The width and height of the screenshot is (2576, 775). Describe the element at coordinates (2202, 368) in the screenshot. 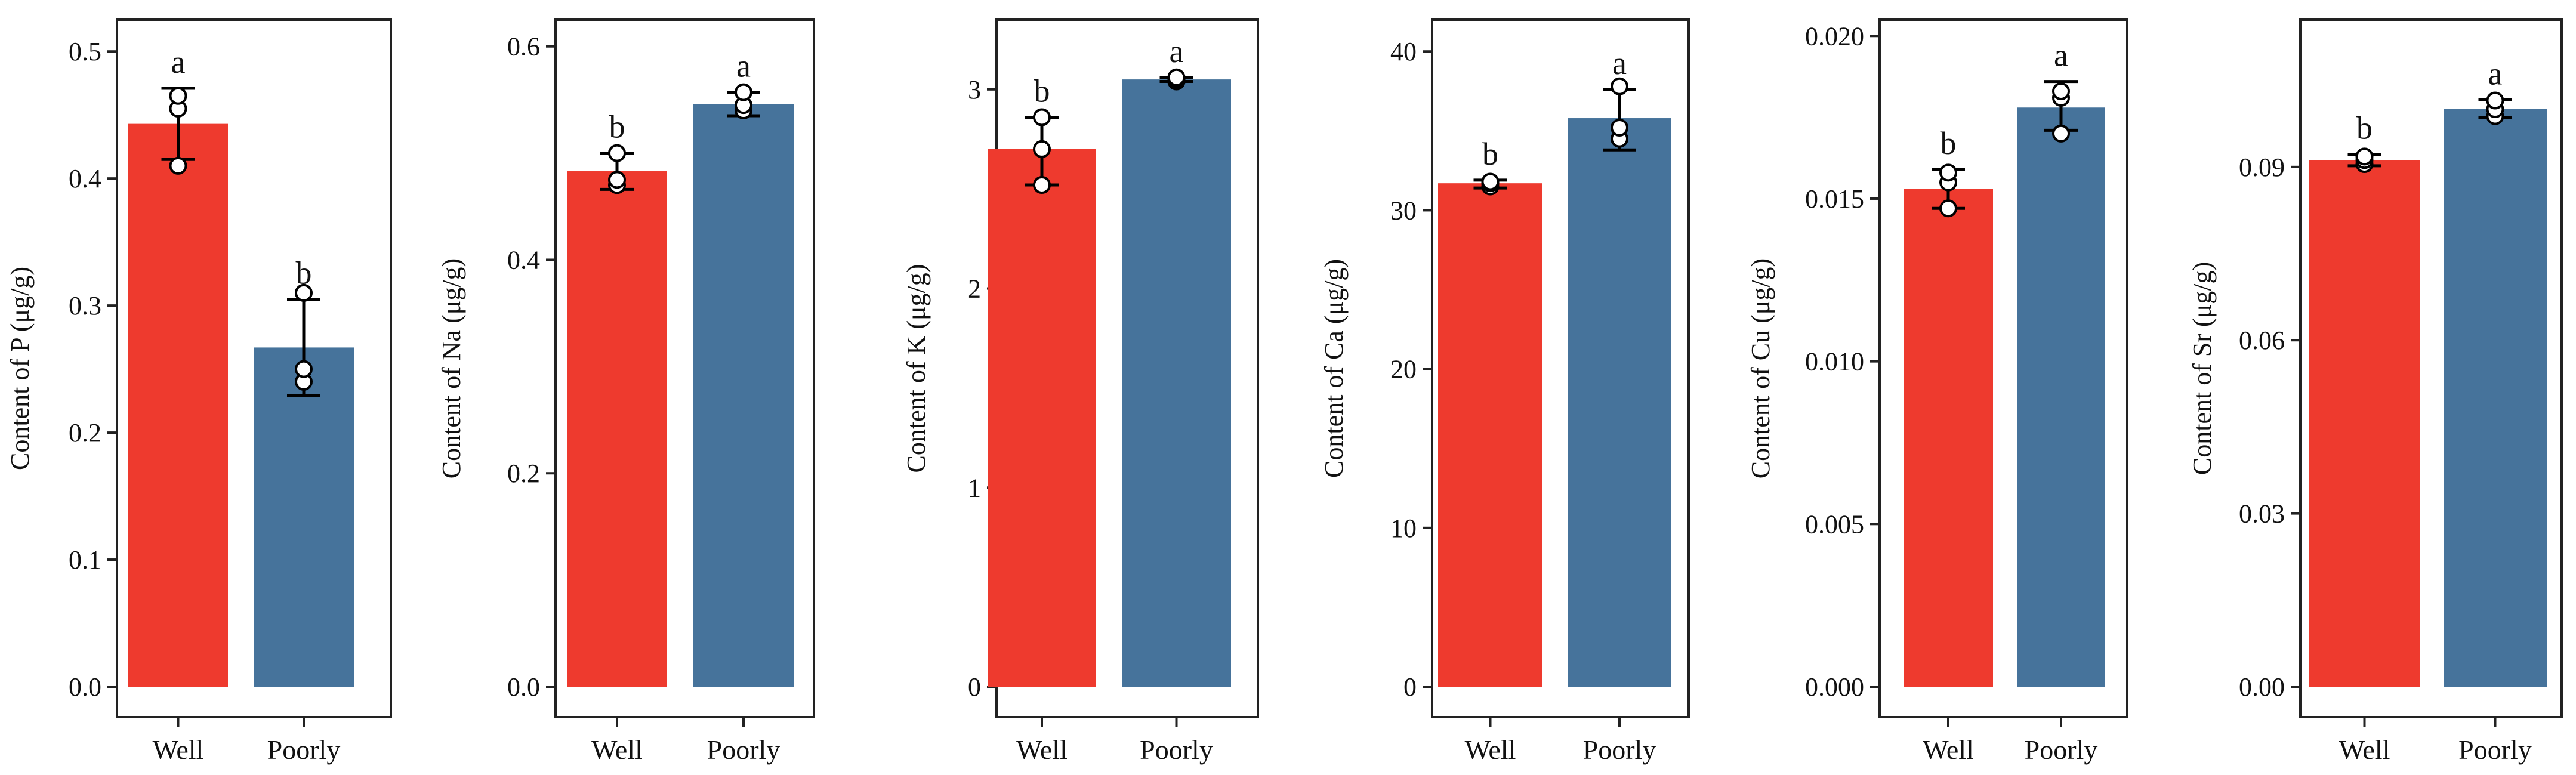

I see `y-axis-title: Content of Sr (μg/g)` at that location.